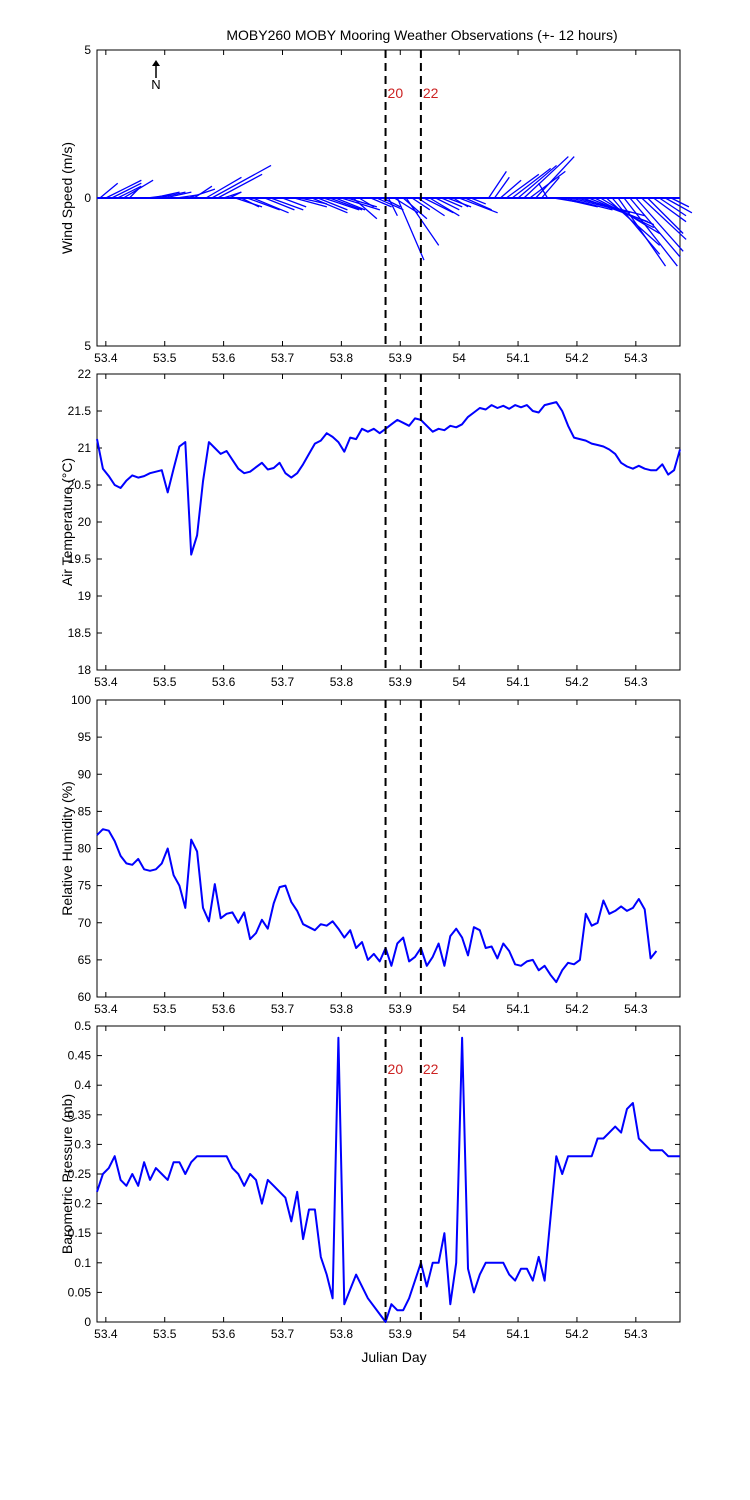 The height and width of the screenshot is (1500, 750). I want to click on y-tick-label: 60, so click(85, 997).